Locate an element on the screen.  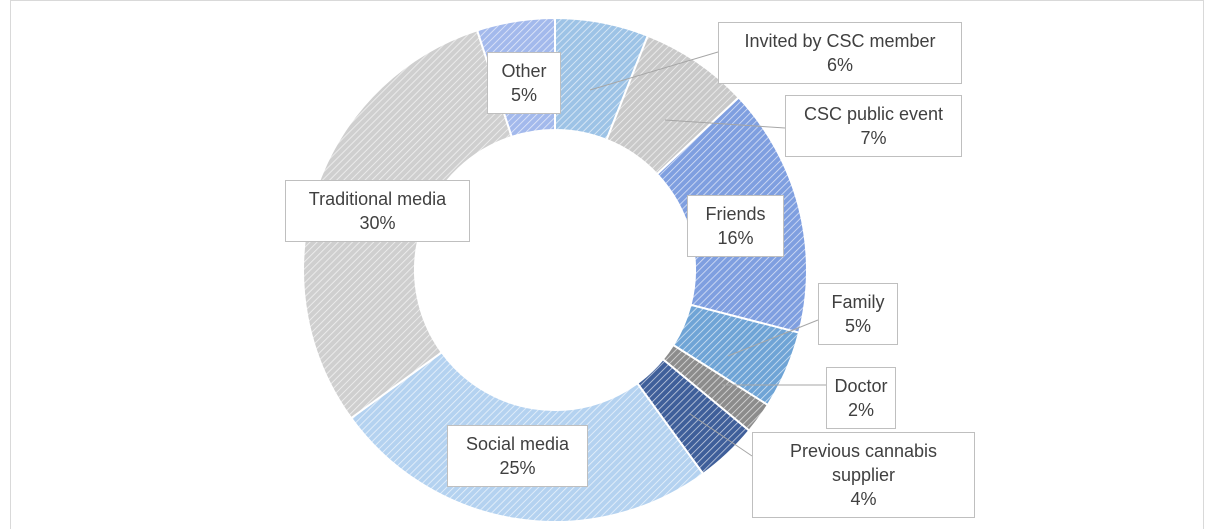
data-label: Invited by CSC member 6% is located at coordinates (840, 53).